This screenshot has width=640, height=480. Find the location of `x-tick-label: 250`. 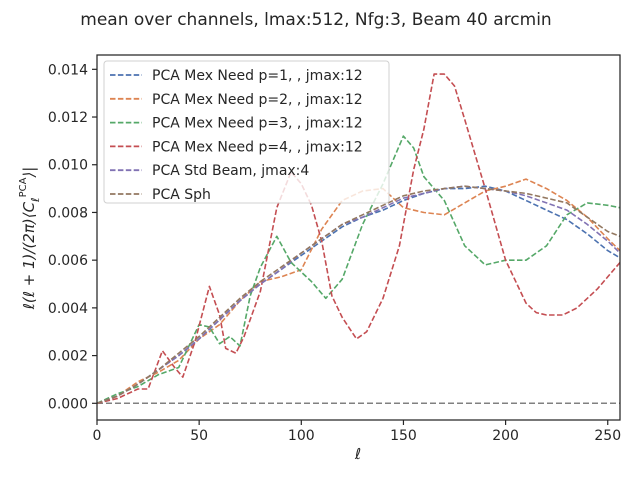

x-tick-label: 250 is located at coordinates (607, 436).